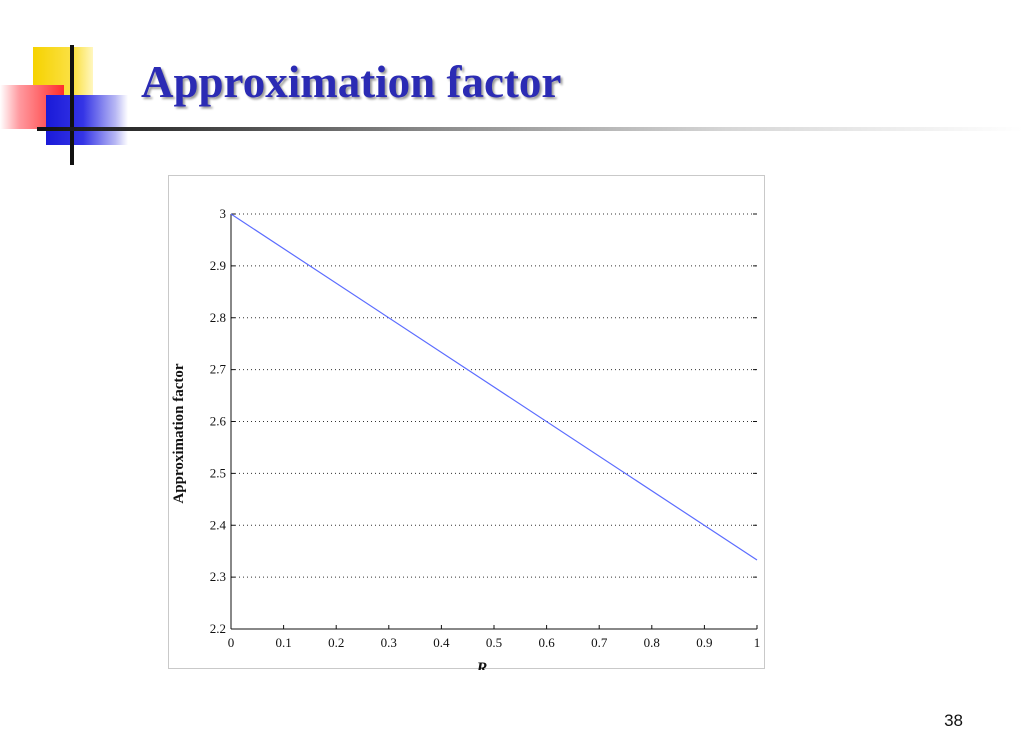 The width and height of the screenshot is (1023, 744). What do you see at coordinates (218, 472) in the screenshot?
I see `y-tick-label: 2.5` at bounding box center [218, 472].